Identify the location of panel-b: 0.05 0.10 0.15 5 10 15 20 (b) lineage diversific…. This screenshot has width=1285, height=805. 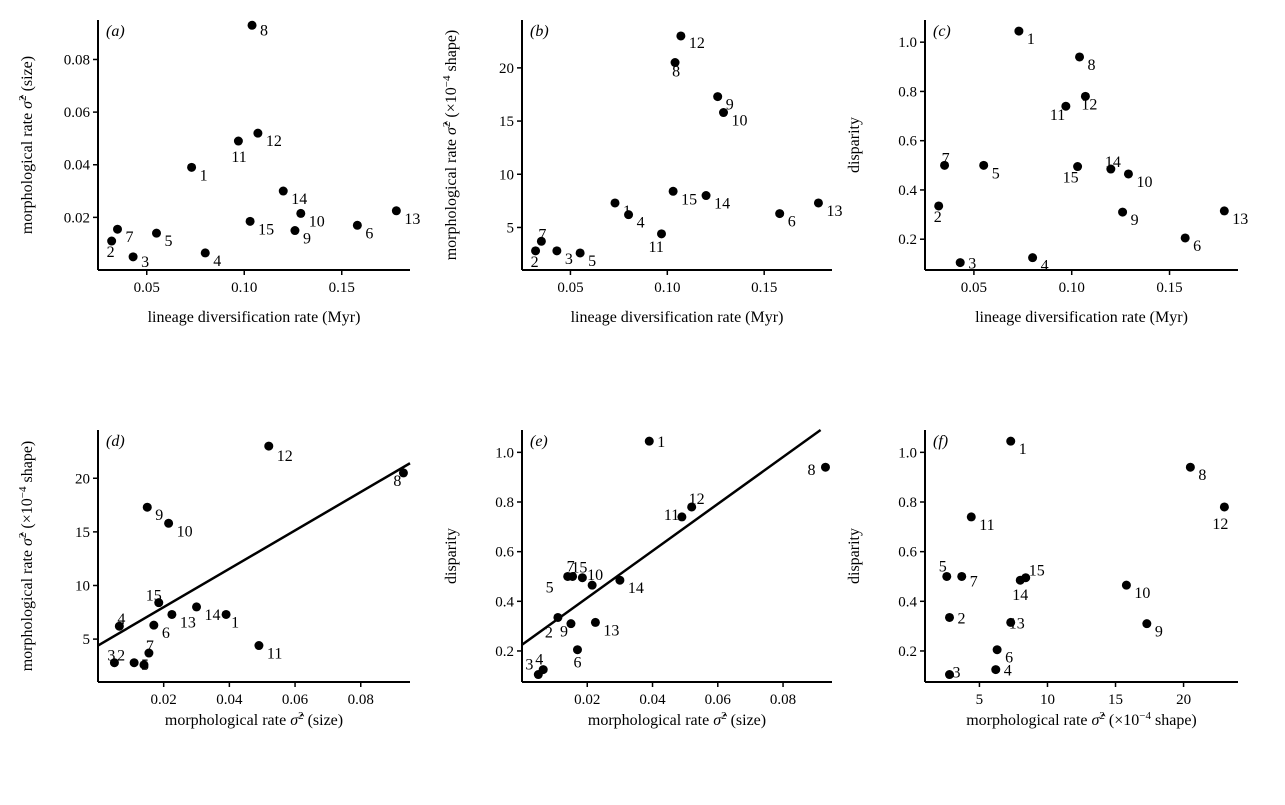
(641, 173).